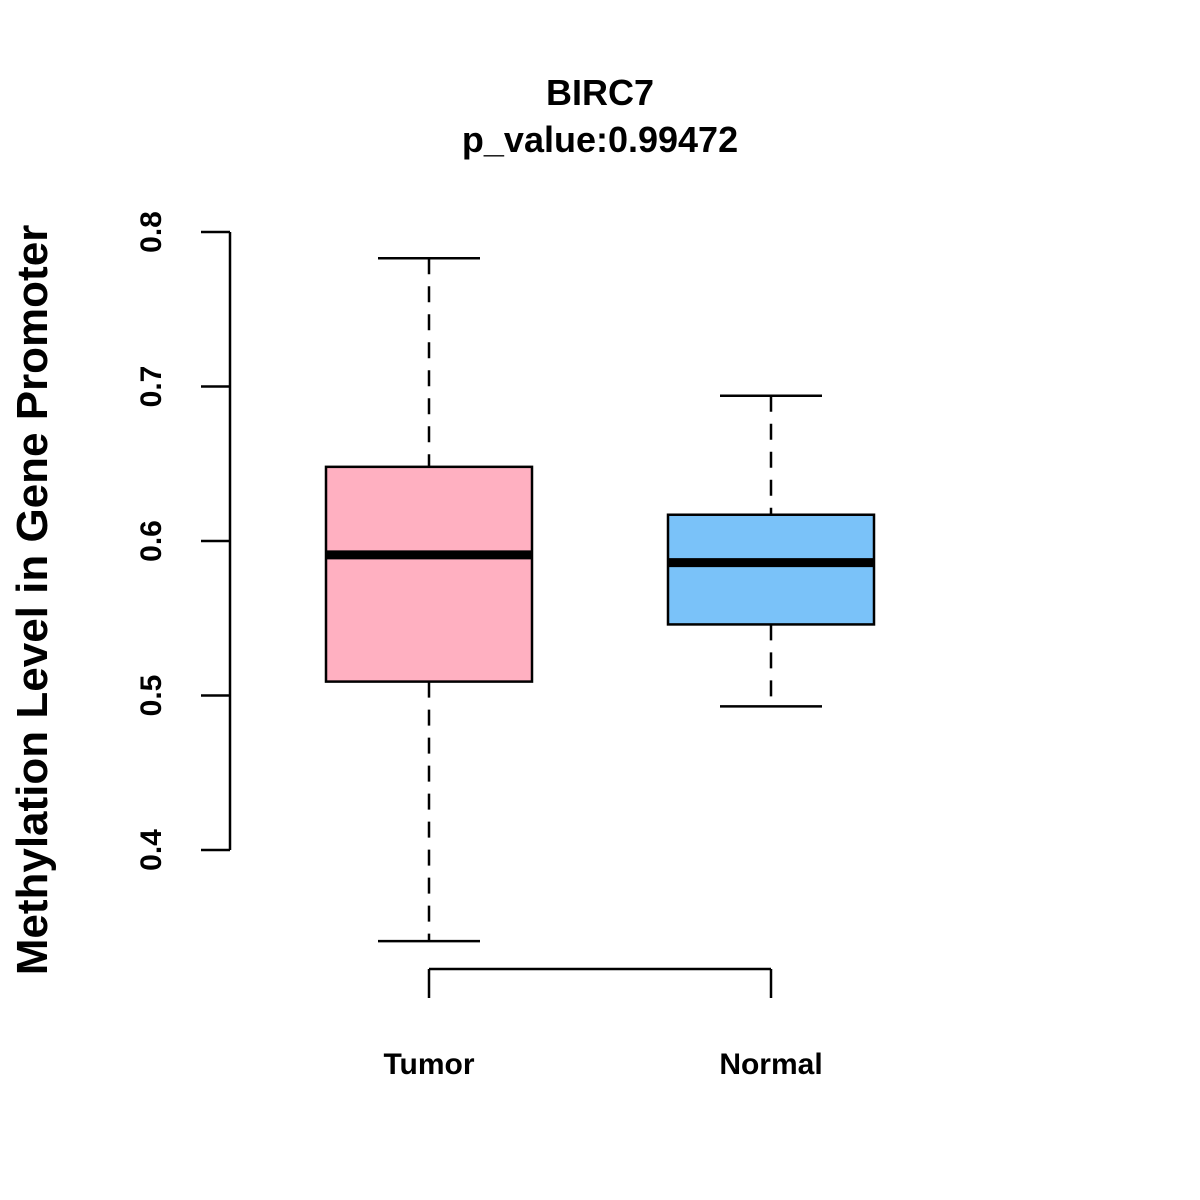 The height and width of the screenshot is (1200, 1200). I want to click on x-tick-label-tumor: Tumor, so click(428, 1064).